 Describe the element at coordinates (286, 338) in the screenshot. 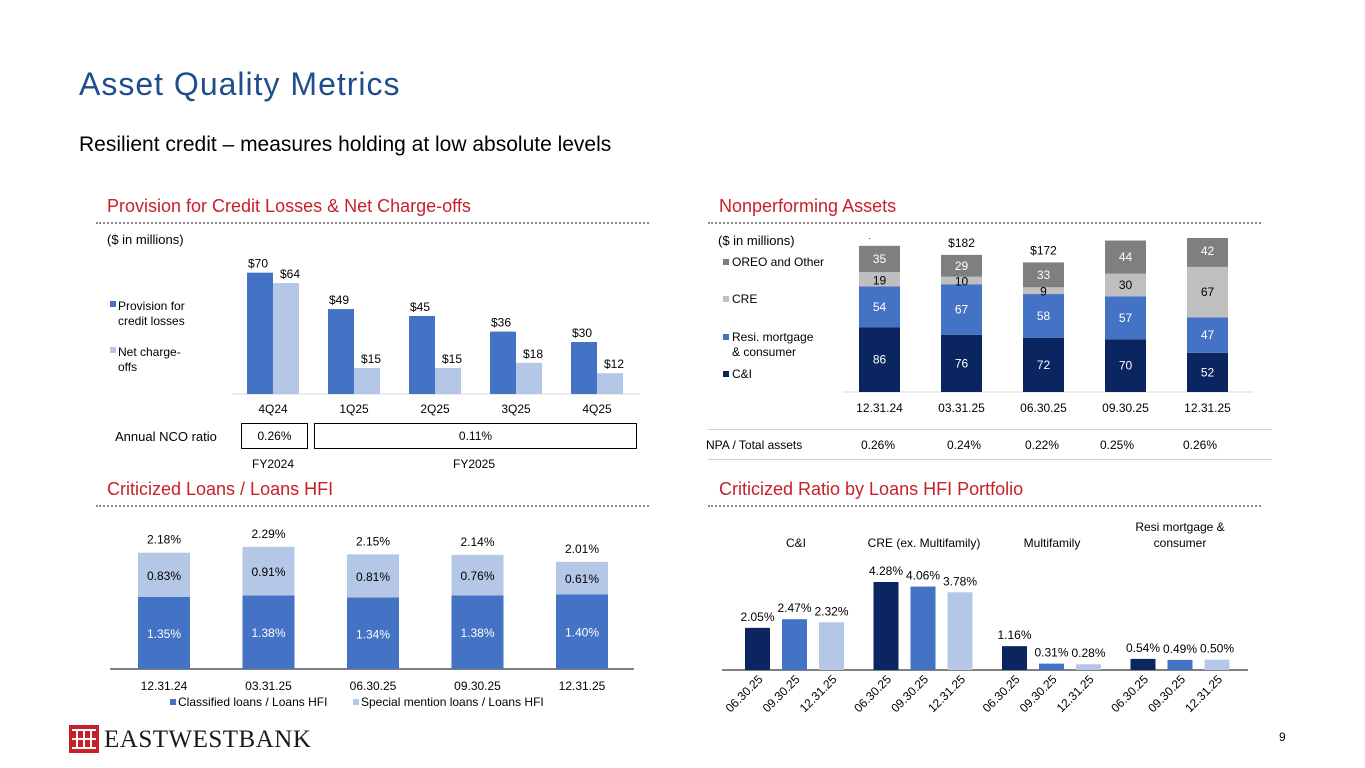

I see `provision-bar-nco-4q24` at that location.